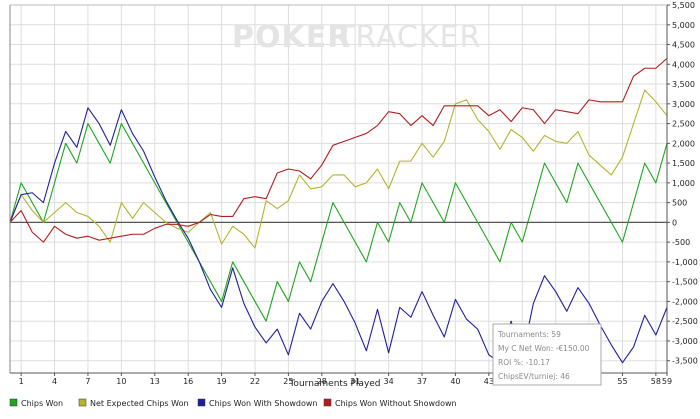  I want to click on y-tick-label: 5,000, so click(683, 25).